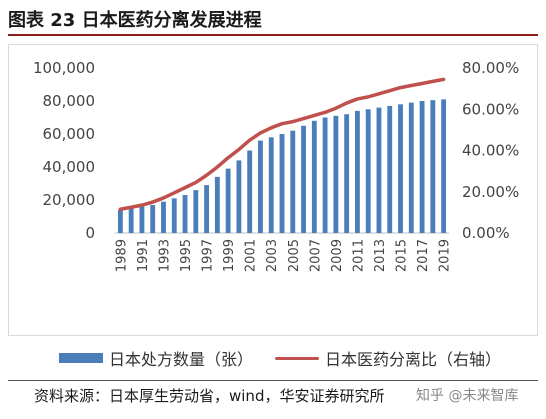  Describe the element at coordinates (273, 380) in the screenshot. I see `source-divider` at that location.